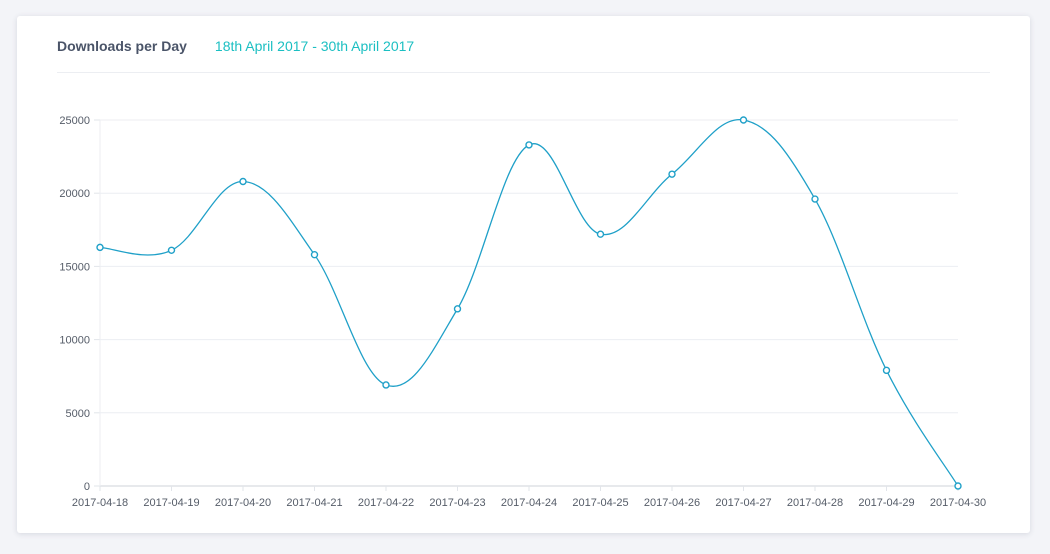 The image size is (1050, 554). What do you see at coordinates (672, 503) in the screenshot?
I see `x-tick-label: 2017-04-26` at bounding box center [672, 503].